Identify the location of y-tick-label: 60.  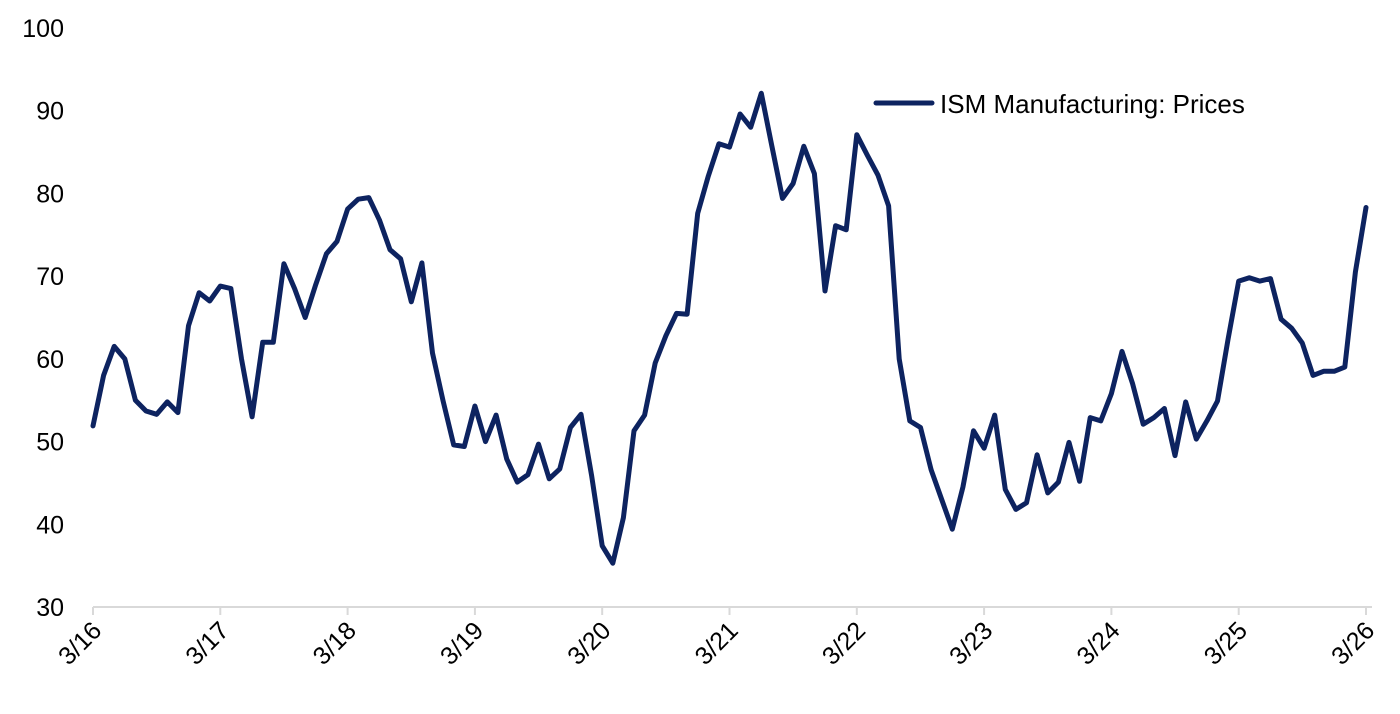
(50, 360).